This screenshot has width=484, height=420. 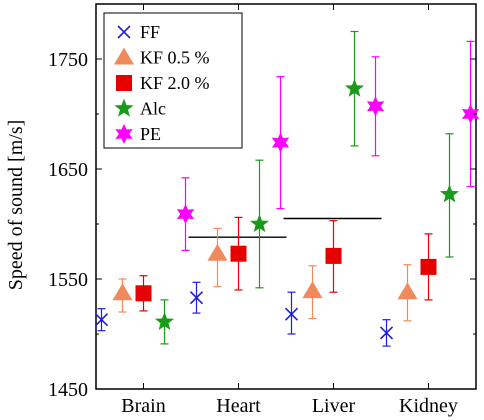 What do you see at coordinates (68, 280) in the screenshot?
I see `y-tick-label: 1550` at bounding box center [68, 280].